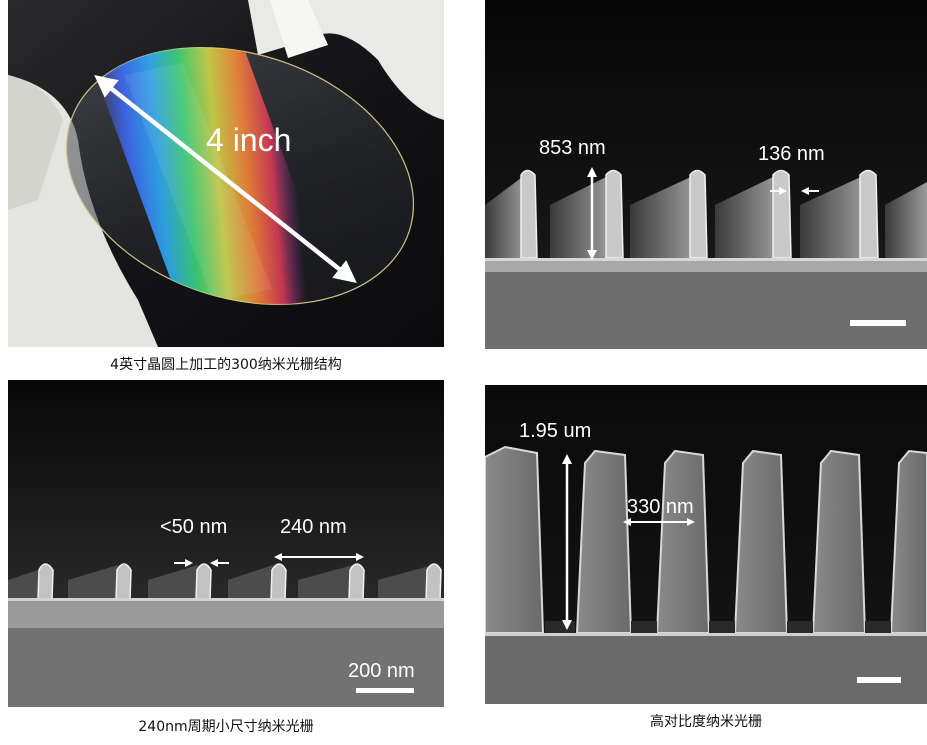 Image resolution: width=927 pixels, height=745 pixels. What do you see at coordinates (381, 671) in the screenshot?
I see `scale-label: 200 nm` at bounding box center [381, 671].